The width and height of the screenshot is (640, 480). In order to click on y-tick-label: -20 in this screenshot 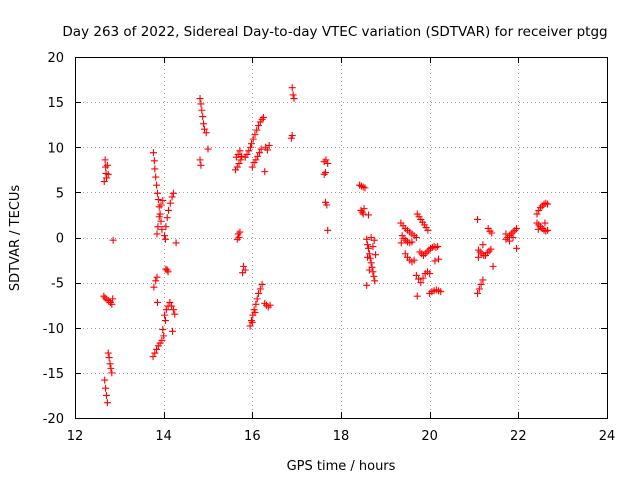, I will do `click(53, 419)`.